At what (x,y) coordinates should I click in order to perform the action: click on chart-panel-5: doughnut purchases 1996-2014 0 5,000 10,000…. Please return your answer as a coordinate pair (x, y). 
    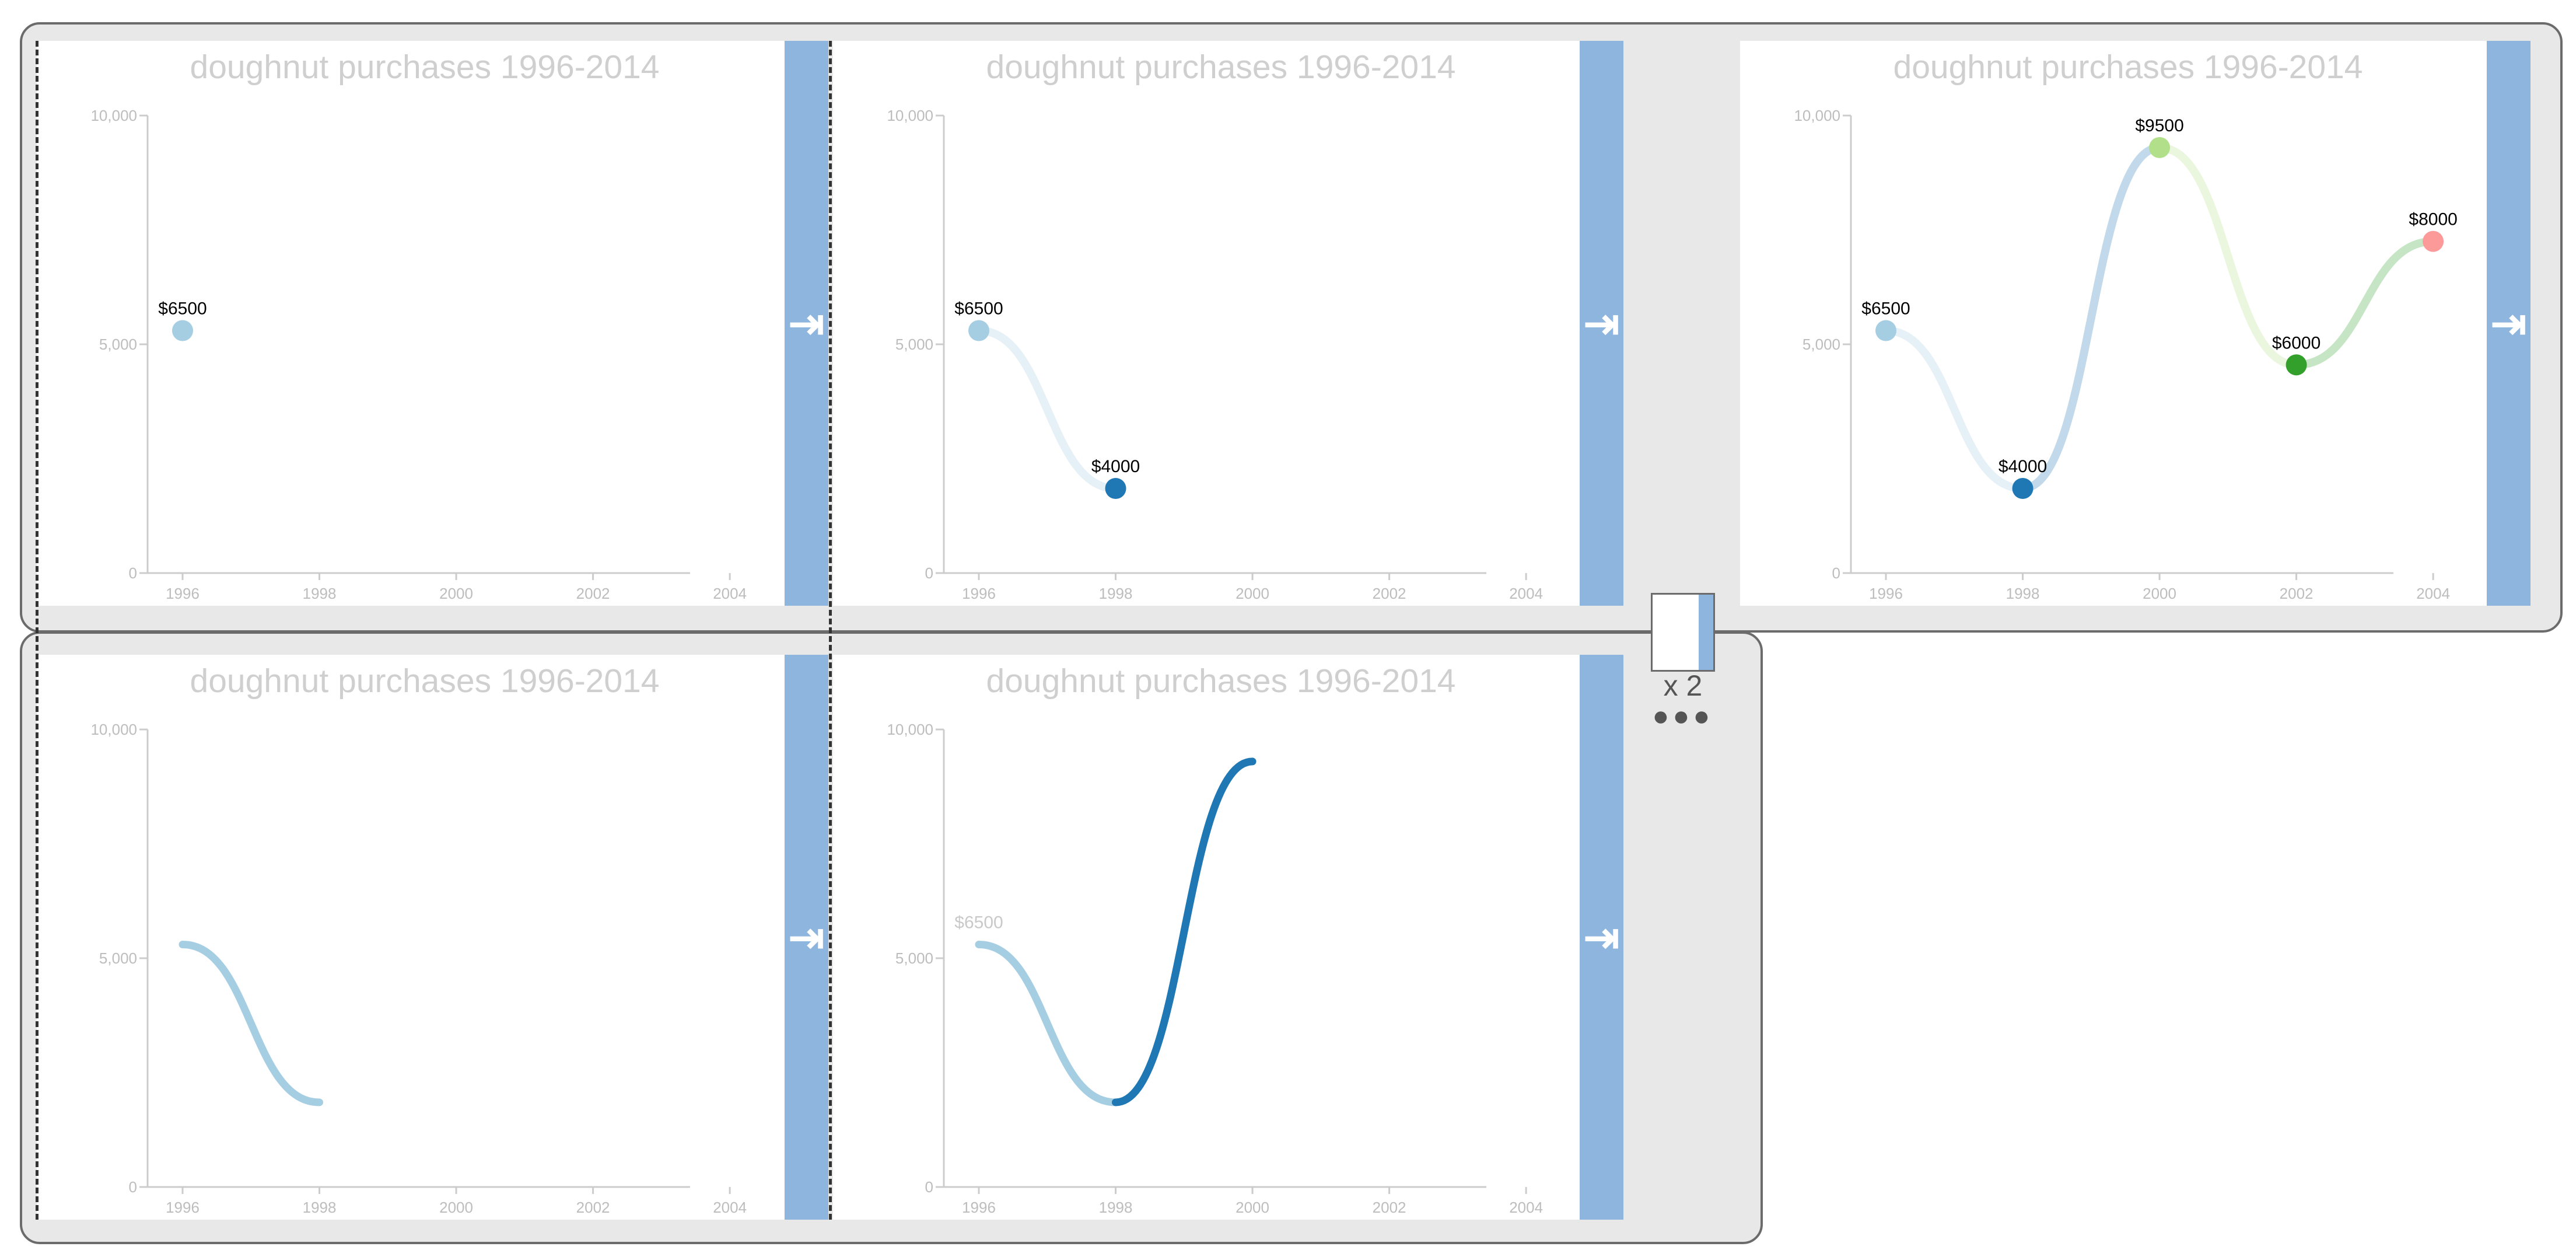
    Looking at the image, I should click on (1228, 938).